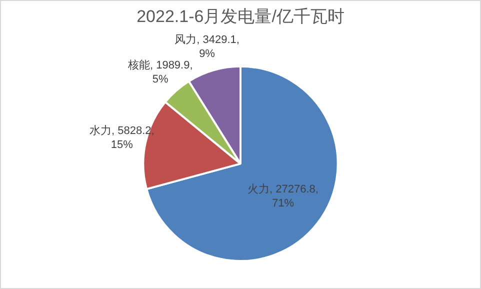 The image size is (481, 289). What do you see at coordinates (240, 16) in the screenshot?
I see `chart-title: 2022.1-6月发电量/亿千瓦时` at bounding box center [240, 16].